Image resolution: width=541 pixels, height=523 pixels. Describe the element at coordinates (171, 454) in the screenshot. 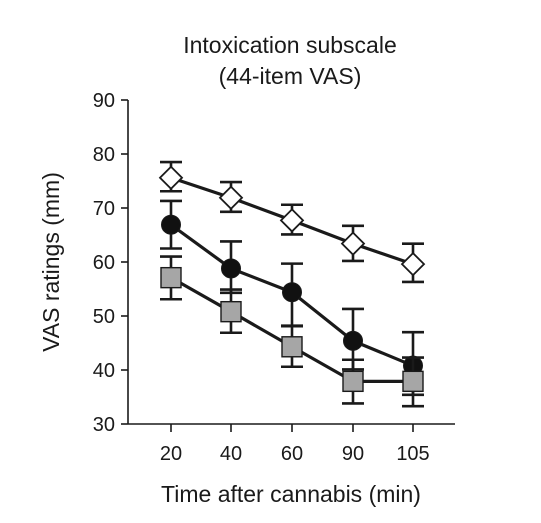

I see `x-tick-label: 20` at that location.